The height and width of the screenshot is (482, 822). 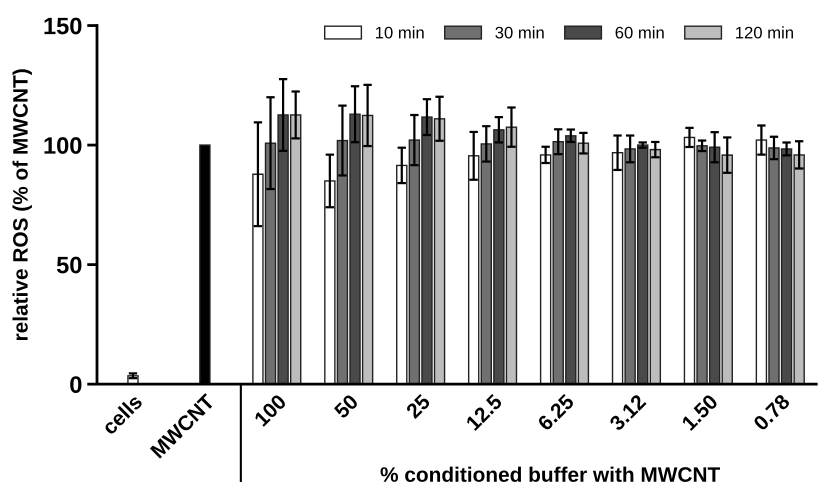 What do you see at coordinates (346, 406) in the screenshot?
I see `x-tick-label: 50` at bounding box center [346, 406].